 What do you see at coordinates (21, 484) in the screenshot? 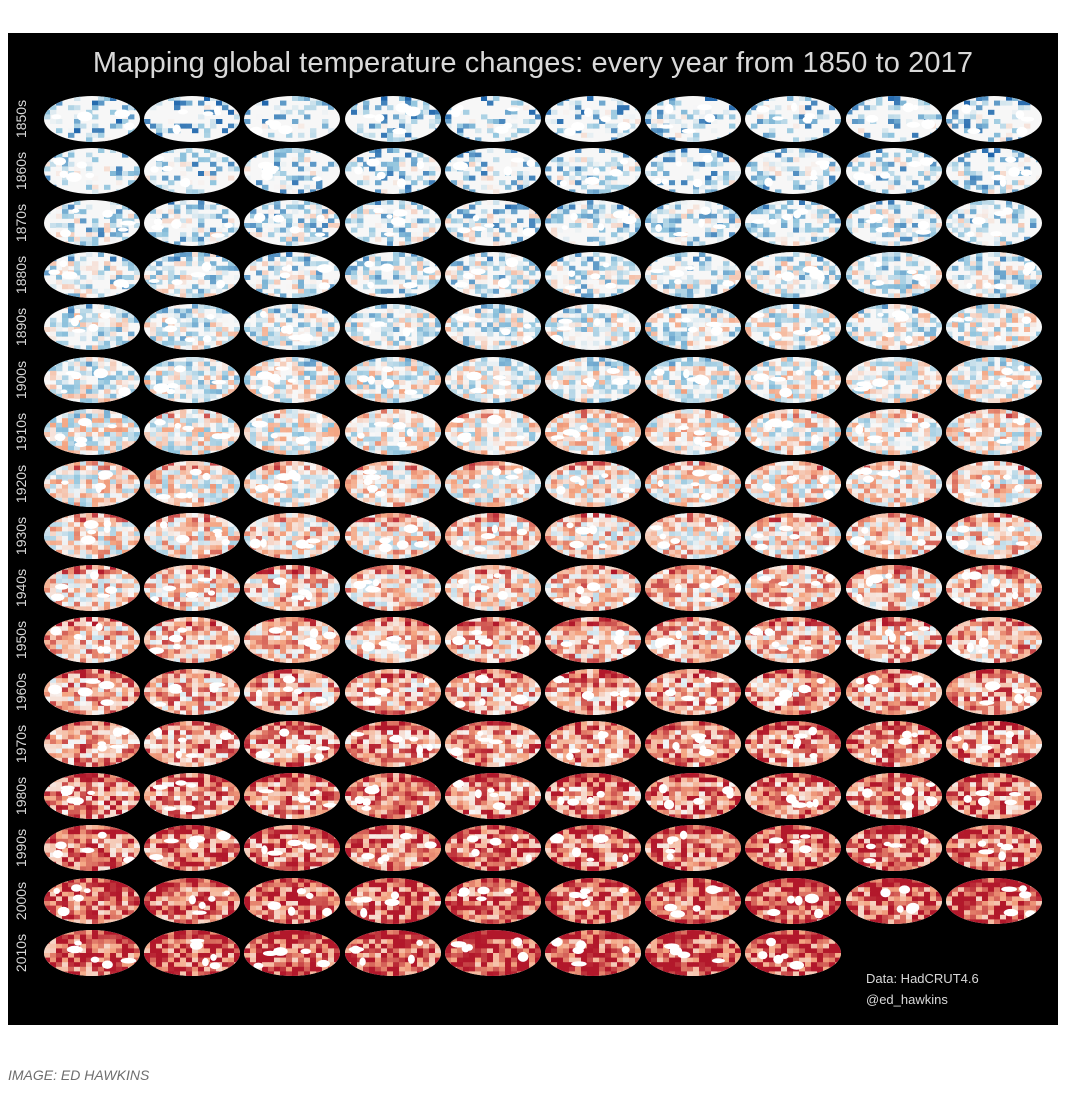
I see `decade-label: 1920s` at bounding box center [21, 484].